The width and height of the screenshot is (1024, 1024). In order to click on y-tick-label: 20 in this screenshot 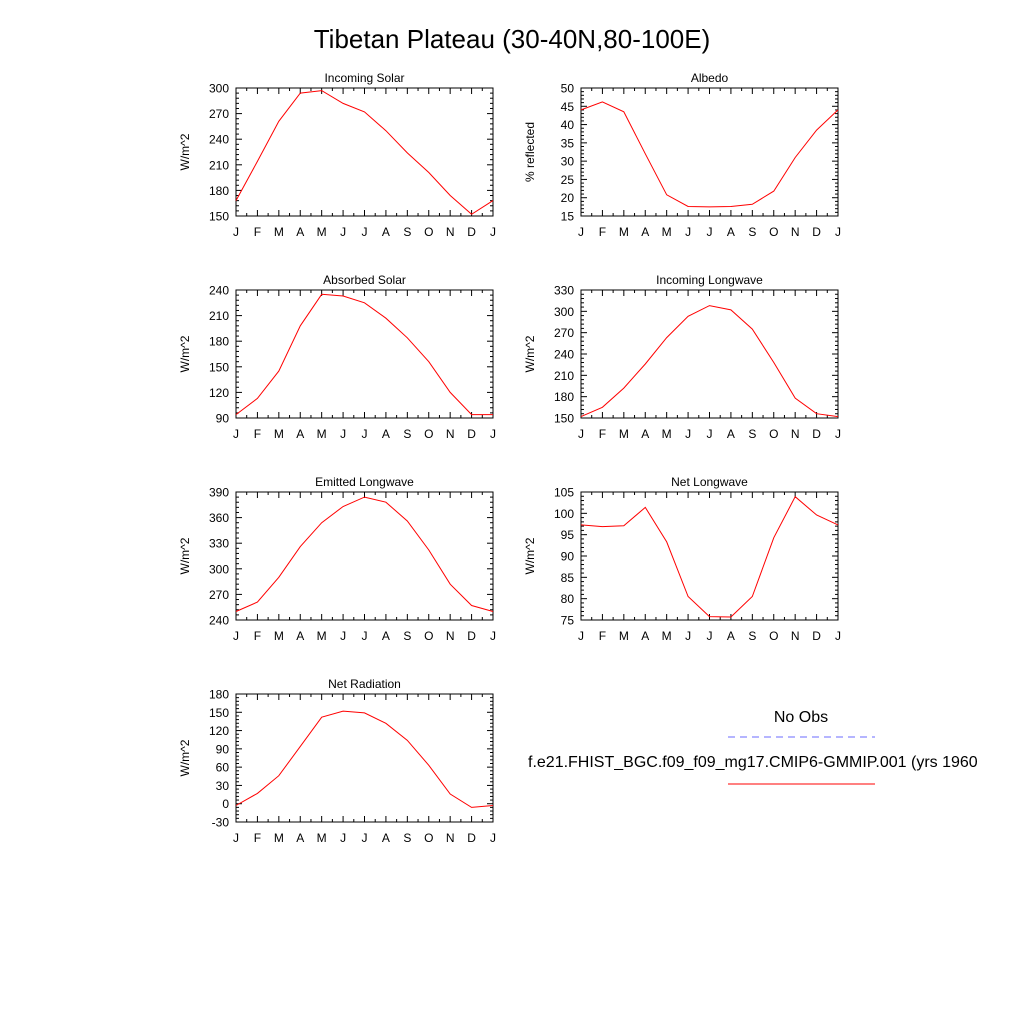, I will do `click(568, 198)`.